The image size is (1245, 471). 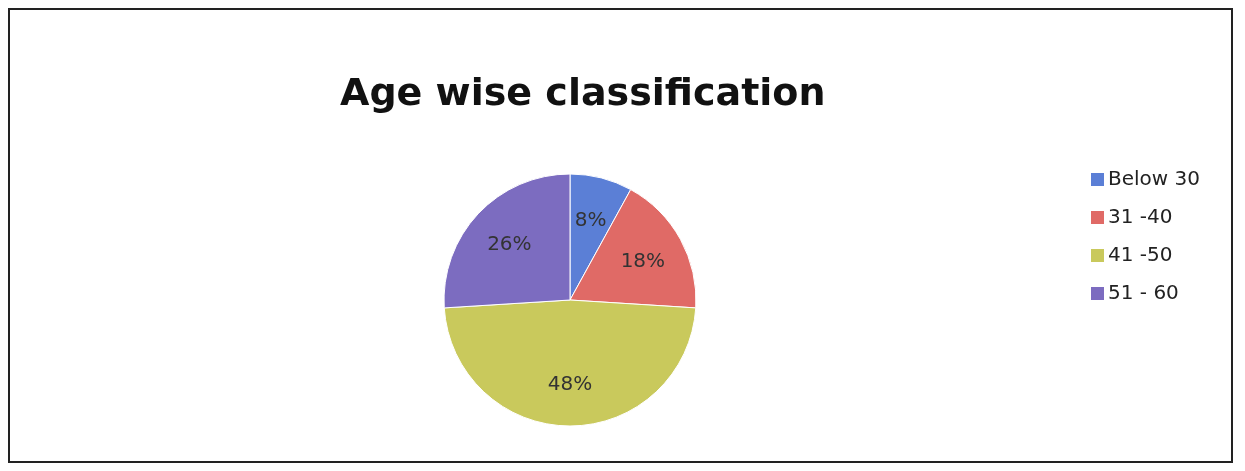 I want to click on data-label: 26%, so click(x=509, y=243).